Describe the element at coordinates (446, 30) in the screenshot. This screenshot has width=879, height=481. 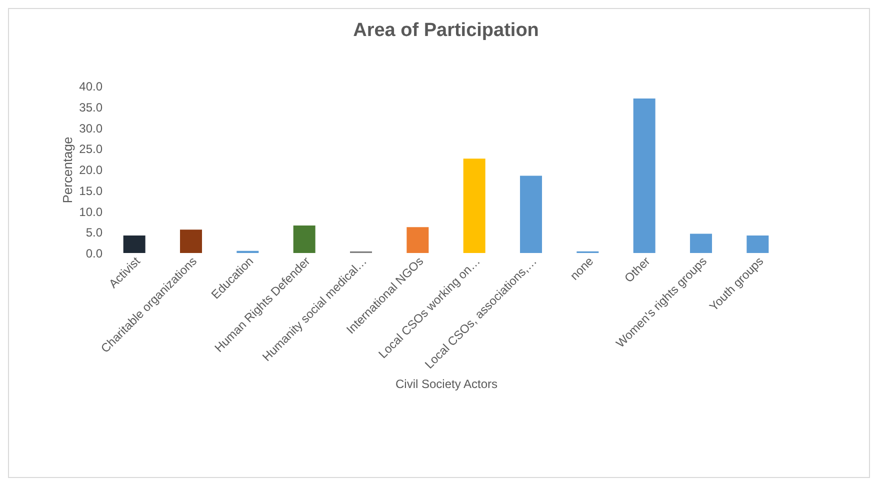
I see `chart-title: Area of Participation` at that location.